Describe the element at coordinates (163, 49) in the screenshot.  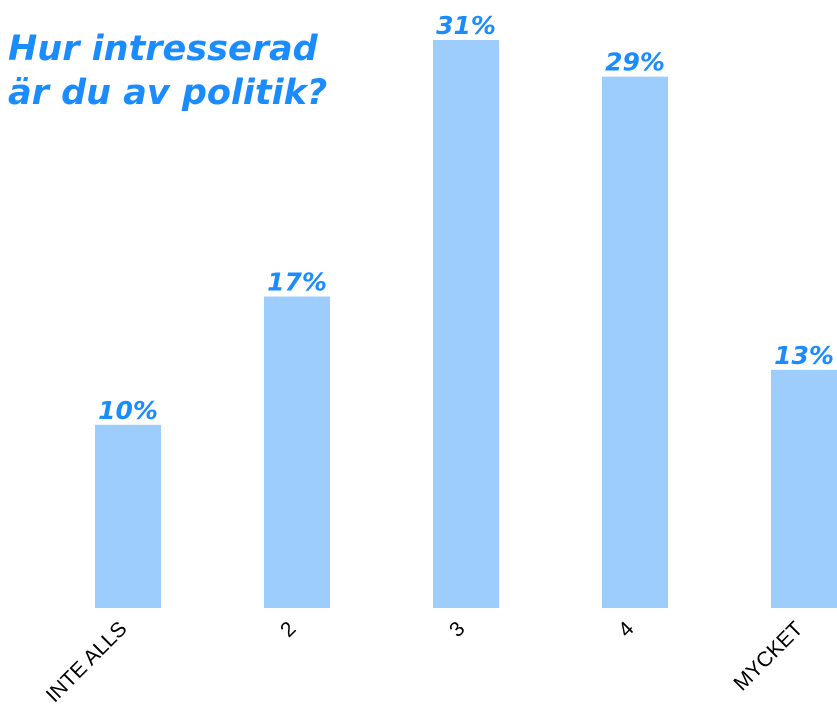
I see `chart-title-line-1: Hur intresserad` at that location.